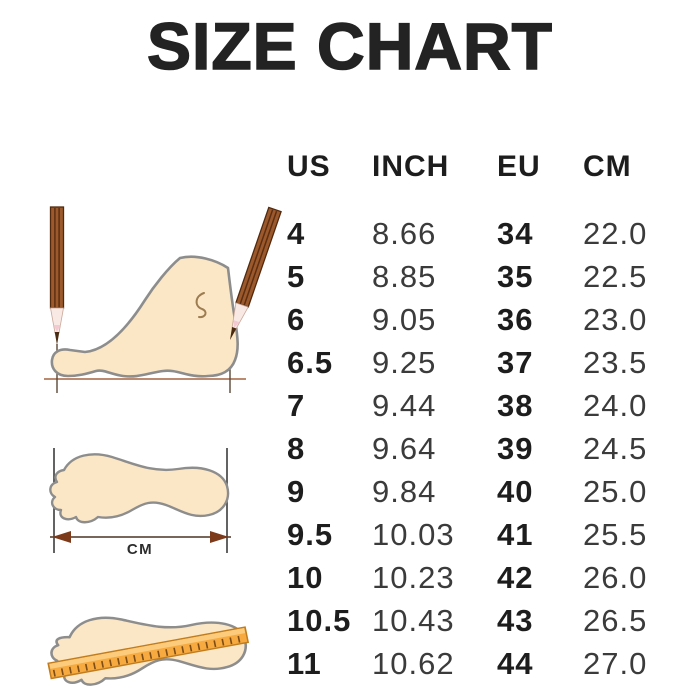 Image resolution: width=700 pixels, height=700 pixels. What do you see at coordinates (515, 276) in the screenshot?
I see `eu-size: 35` at bounding box center [515, 276].